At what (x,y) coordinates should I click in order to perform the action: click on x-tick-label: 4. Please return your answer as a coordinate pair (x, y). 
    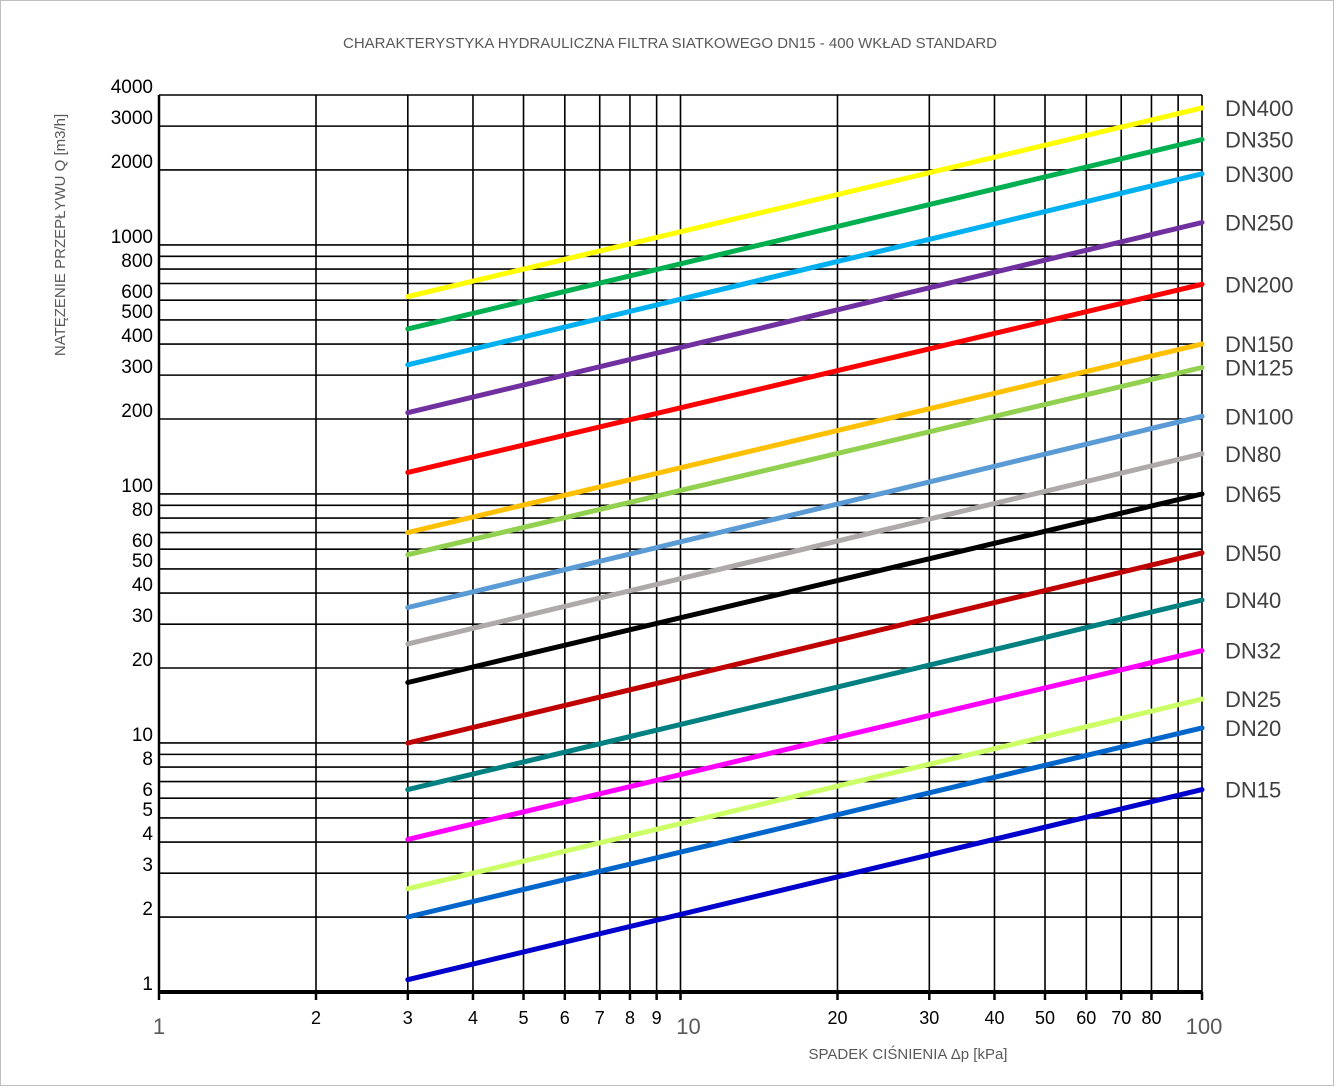
    Looking at the image, I should click on (473, 1018).